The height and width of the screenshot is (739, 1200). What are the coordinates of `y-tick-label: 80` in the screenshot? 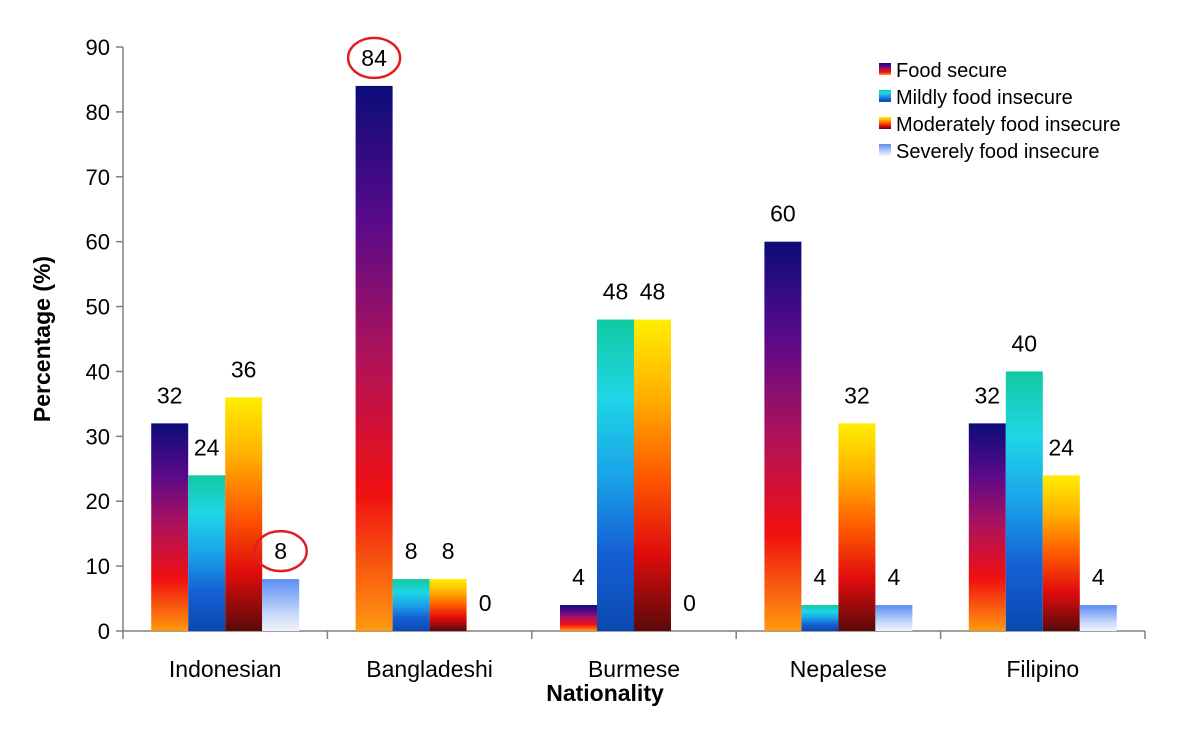 It's located at (98, 112).